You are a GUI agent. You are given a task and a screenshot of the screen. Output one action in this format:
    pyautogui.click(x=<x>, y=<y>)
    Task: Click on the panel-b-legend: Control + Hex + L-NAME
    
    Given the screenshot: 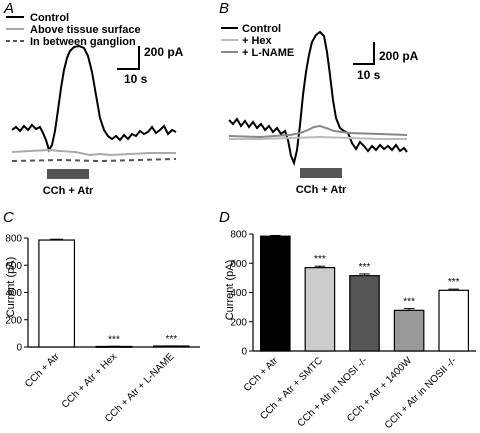 What is the action you would take?
    pyautogui.click(x=257, y=41)
    